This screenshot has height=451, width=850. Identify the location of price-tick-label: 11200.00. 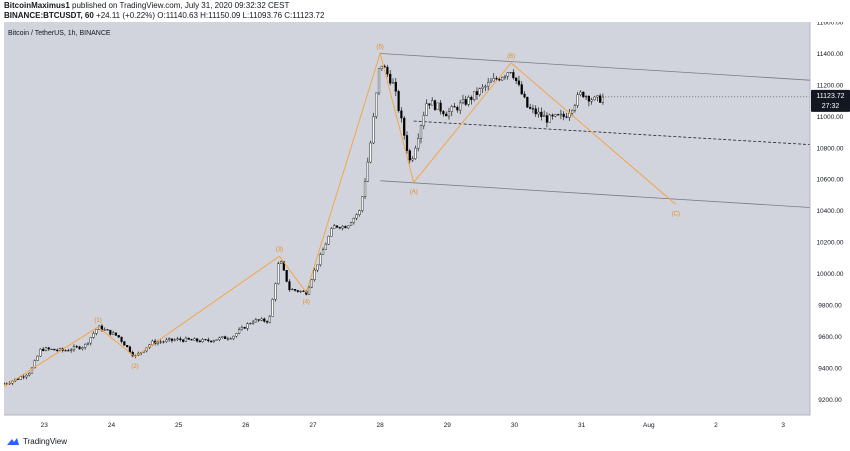
(830, 85).